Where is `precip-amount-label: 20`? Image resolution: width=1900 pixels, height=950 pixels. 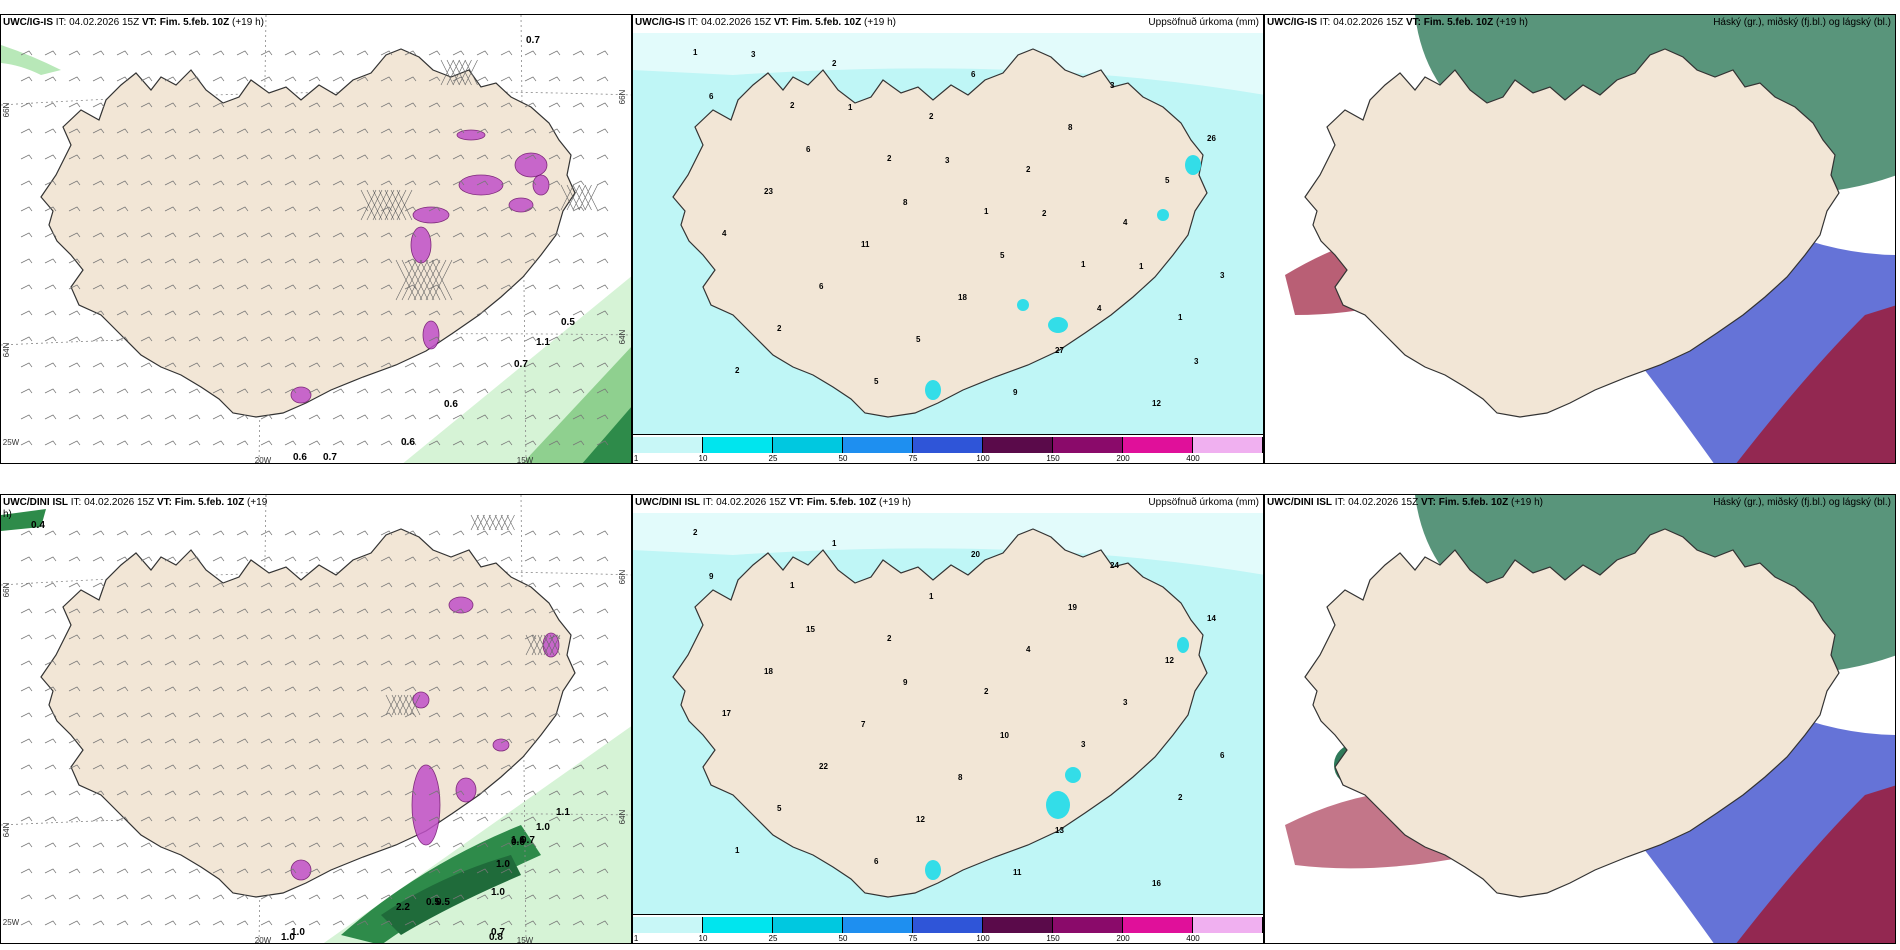
precip-amount-label: 20 is located at coordinates (975, 554).